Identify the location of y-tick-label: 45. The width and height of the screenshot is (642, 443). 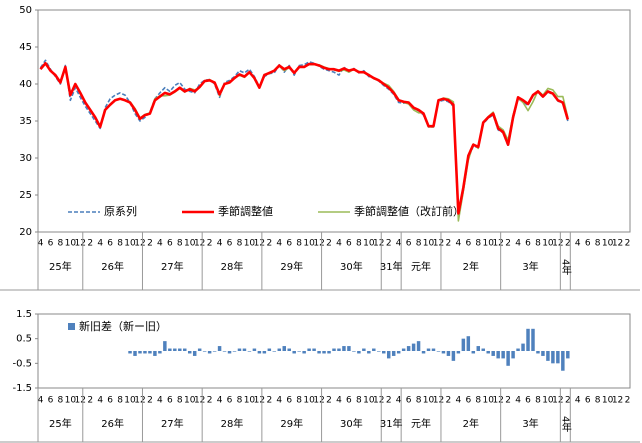
(25, 47).